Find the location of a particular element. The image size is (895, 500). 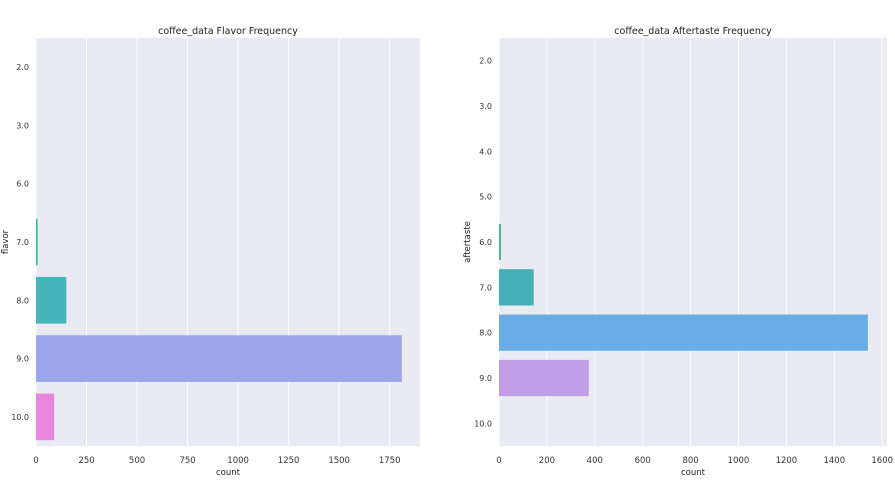

x-tick-label: 600 is located at coordinates (643, 461).